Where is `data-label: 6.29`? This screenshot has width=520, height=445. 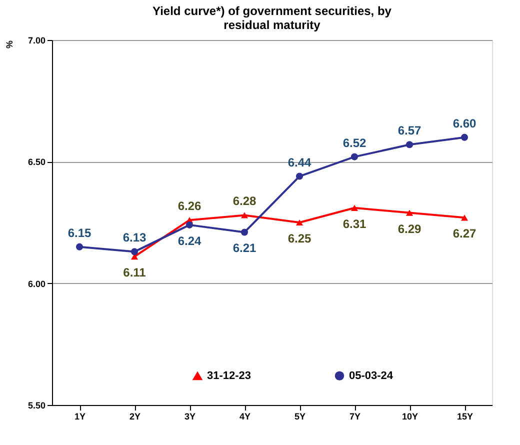 data-label: 6.29 is located at coordinates (410, 229).